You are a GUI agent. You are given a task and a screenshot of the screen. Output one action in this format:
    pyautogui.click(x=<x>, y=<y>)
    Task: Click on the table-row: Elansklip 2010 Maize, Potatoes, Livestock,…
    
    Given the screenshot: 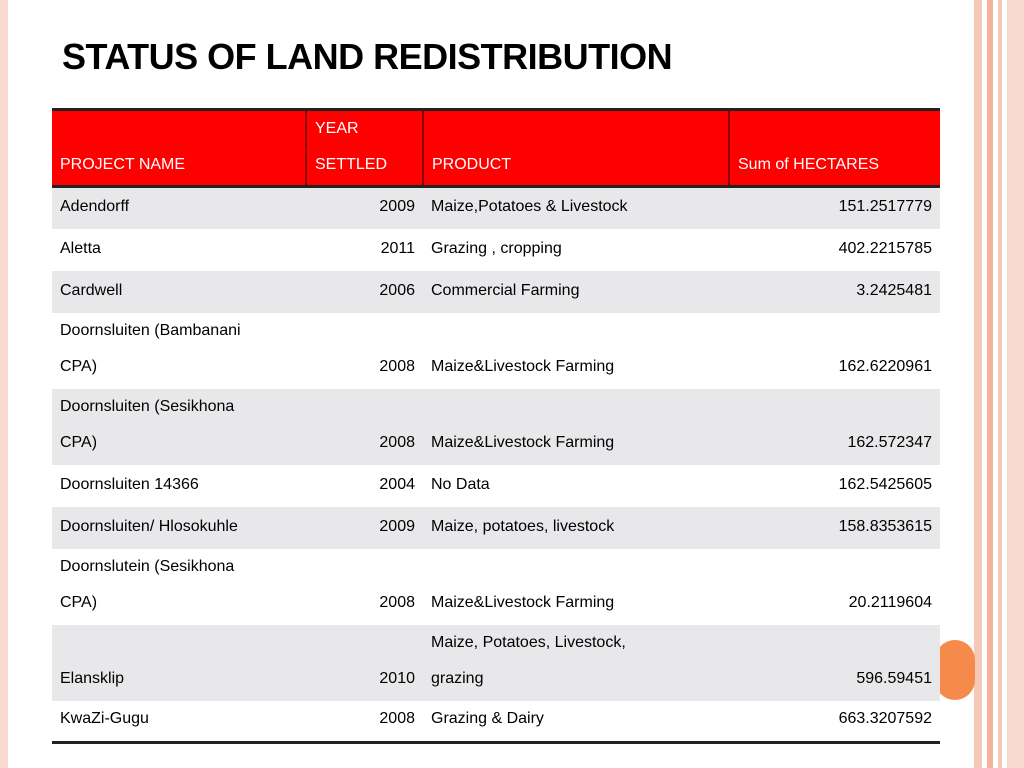 What is the action you would take?
    pyautogui.click(x=496, y=662)
    